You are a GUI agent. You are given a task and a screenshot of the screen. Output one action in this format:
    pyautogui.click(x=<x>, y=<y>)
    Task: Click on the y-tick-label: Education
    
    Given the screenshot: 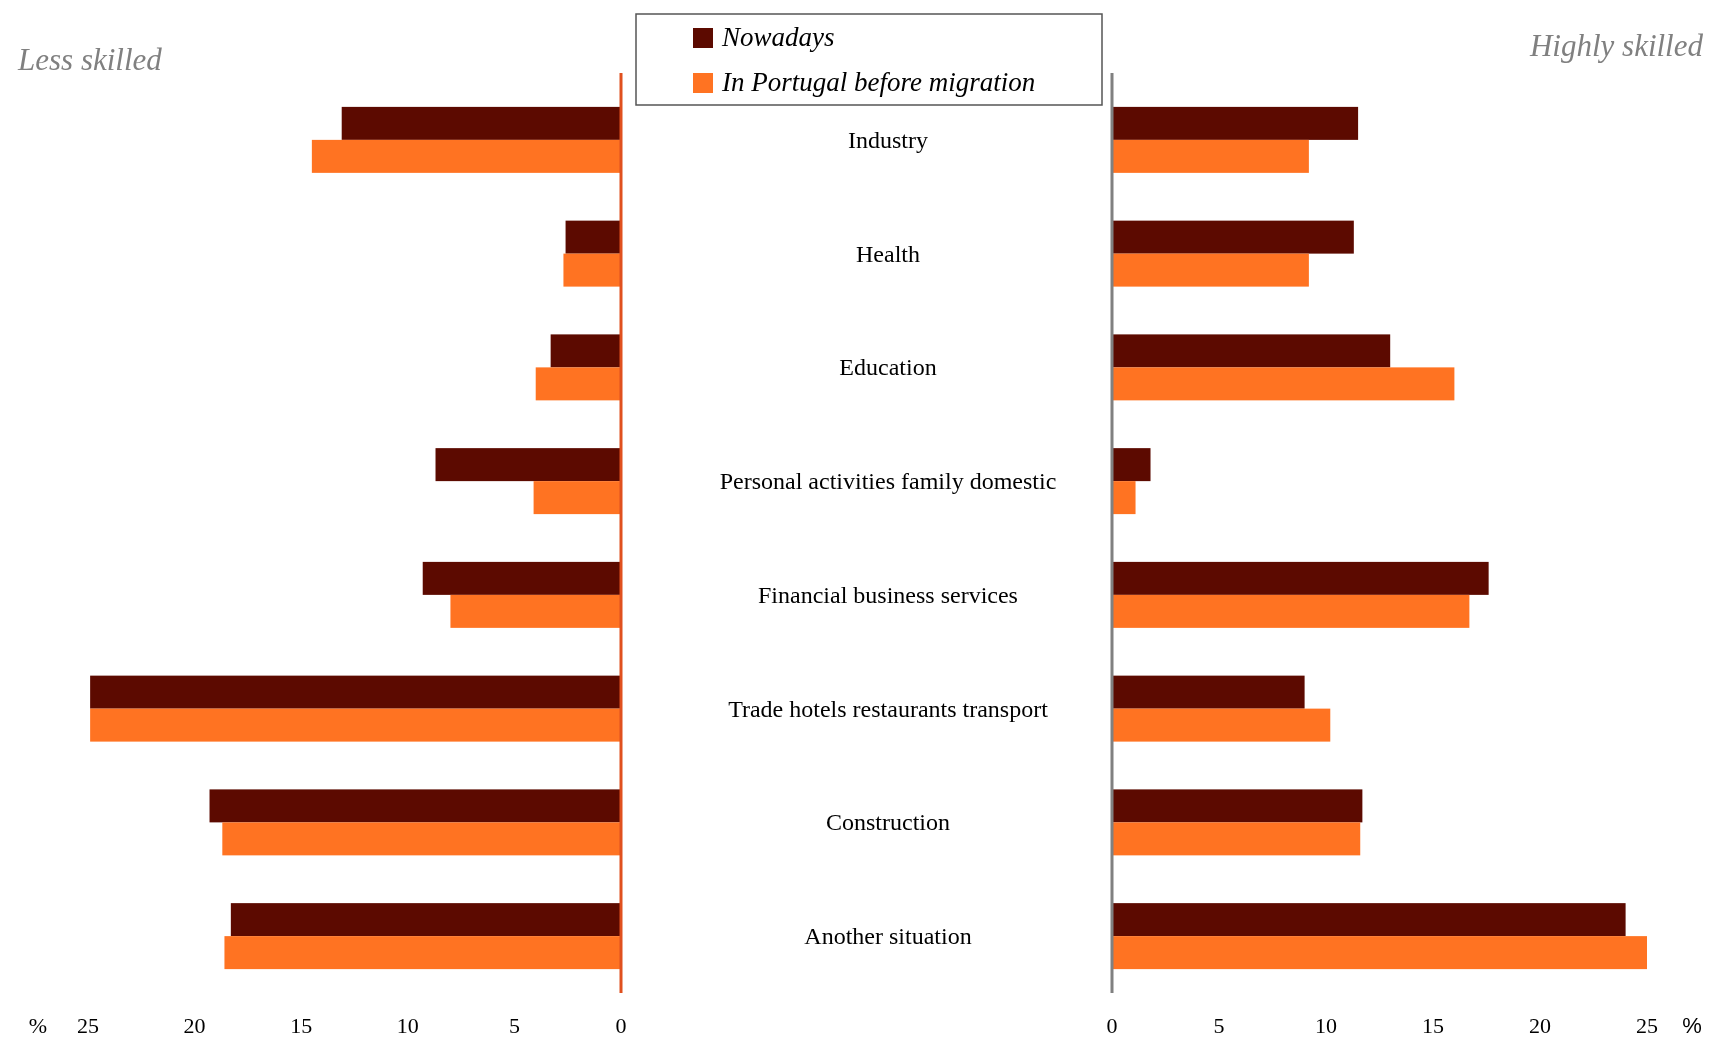 What is the action you would take?
    pyautogui.click(x=888, y=367)
    